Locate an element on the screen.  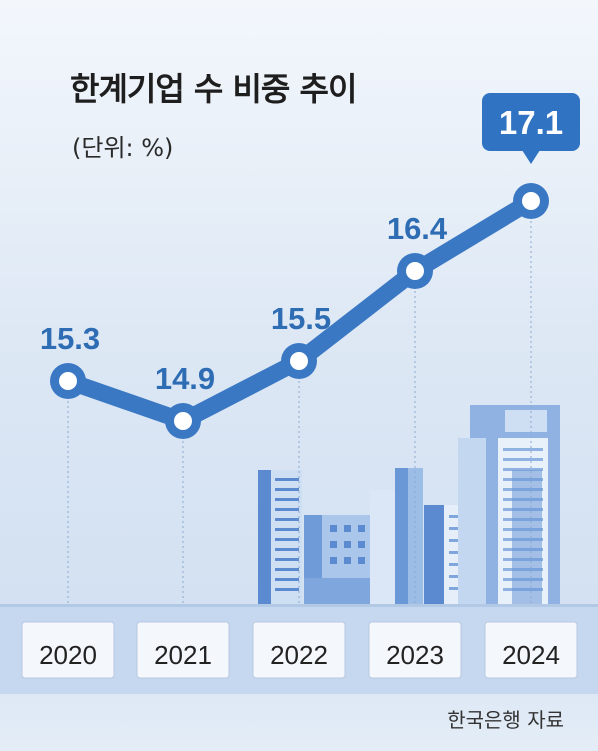
unit-label: (단위: %) is located at coordinates (123, 148).